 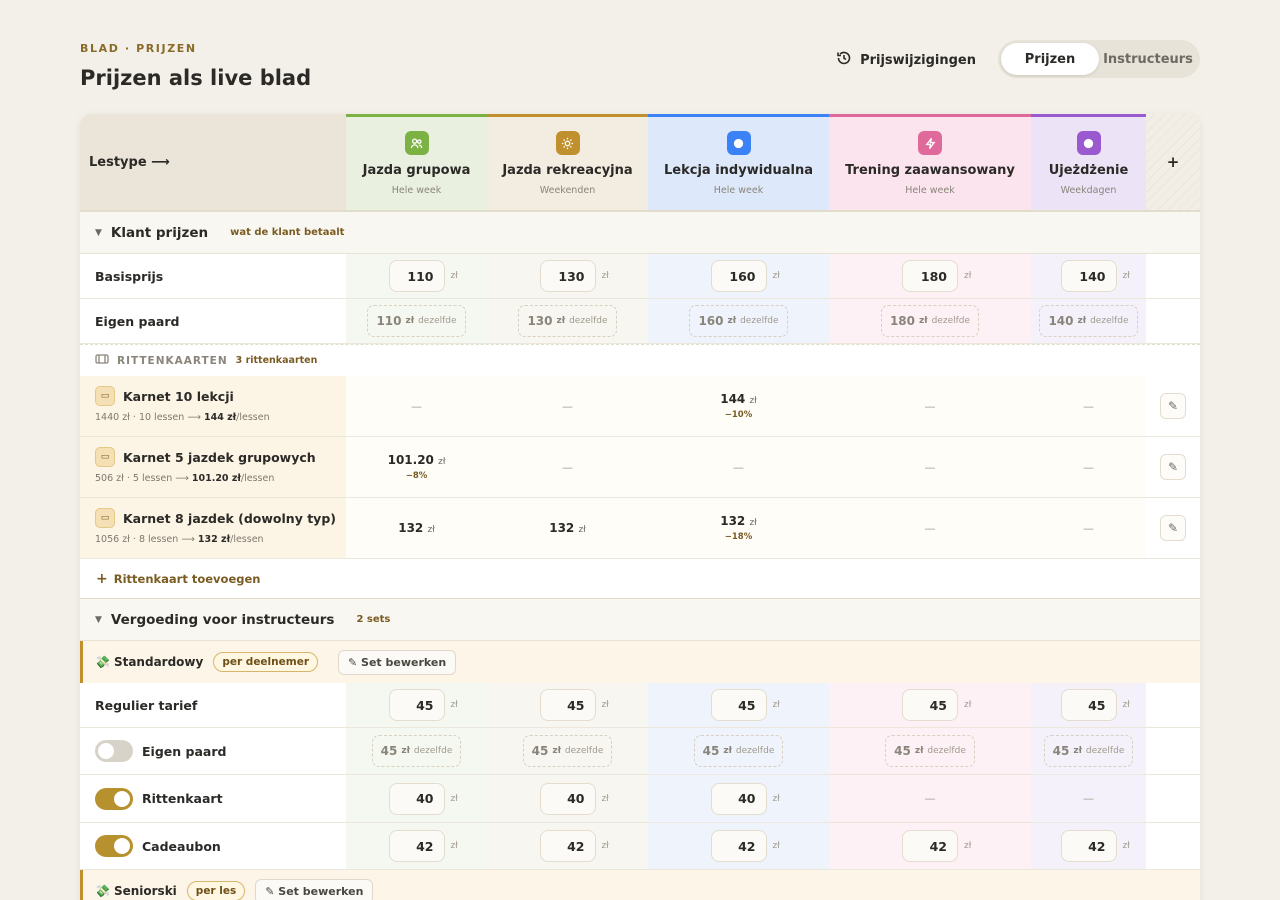 What do you see at coordinates (1088, 162) in the screenshot?
I see `column-header-dressage: Ujeżdżenie Weekdagen` at bounding box center [1088, 162].